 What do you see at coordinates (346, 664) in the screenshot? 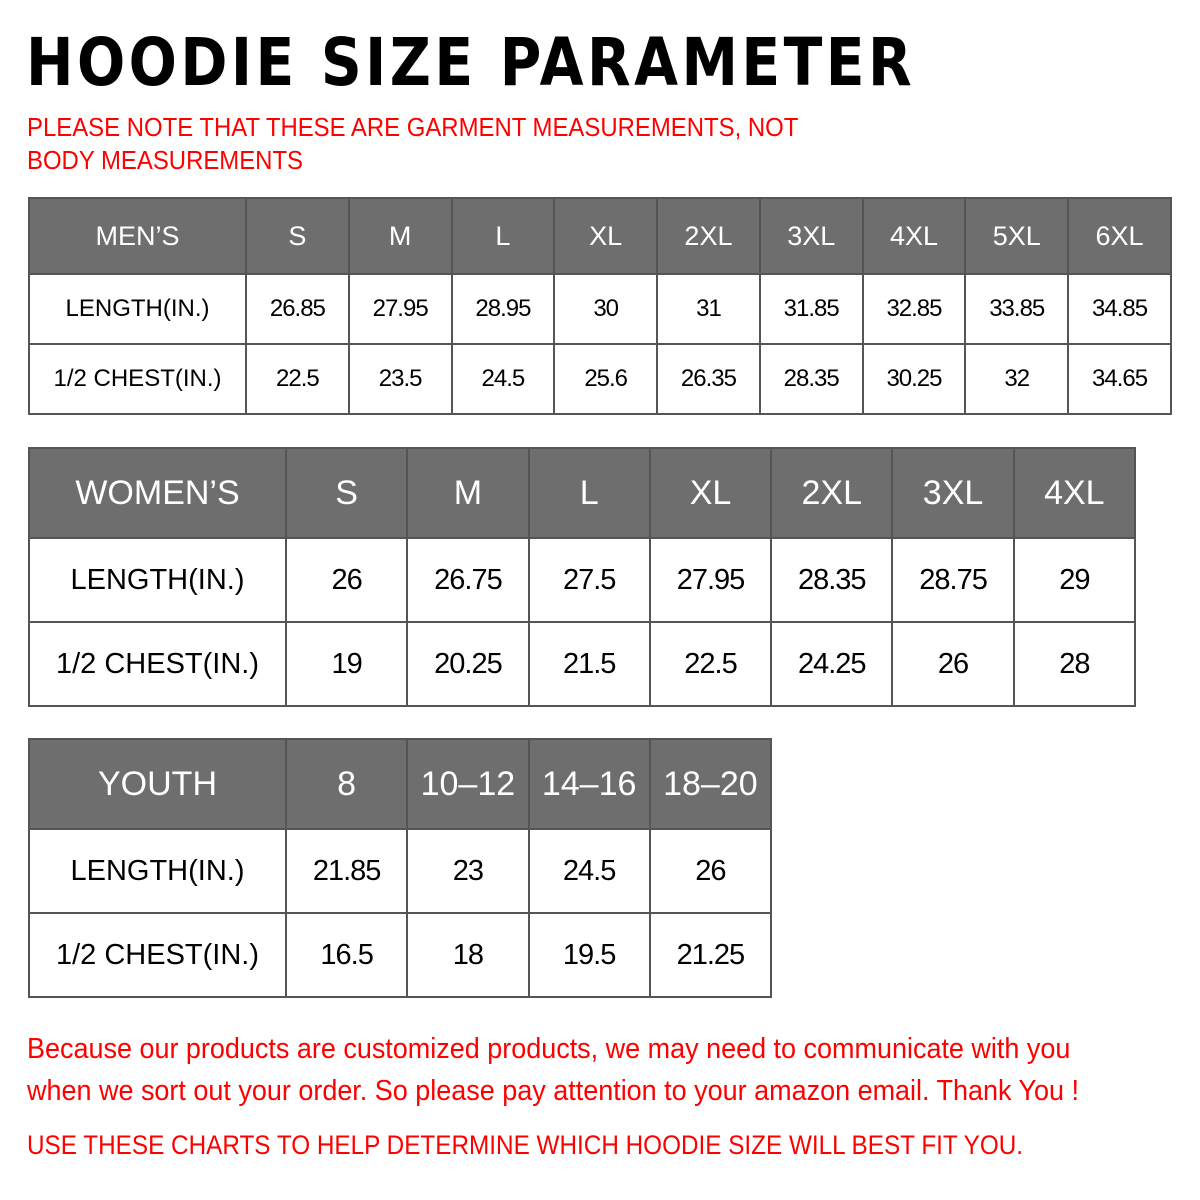
I see `measurement-value: 19` at bounding box center [346, 664].